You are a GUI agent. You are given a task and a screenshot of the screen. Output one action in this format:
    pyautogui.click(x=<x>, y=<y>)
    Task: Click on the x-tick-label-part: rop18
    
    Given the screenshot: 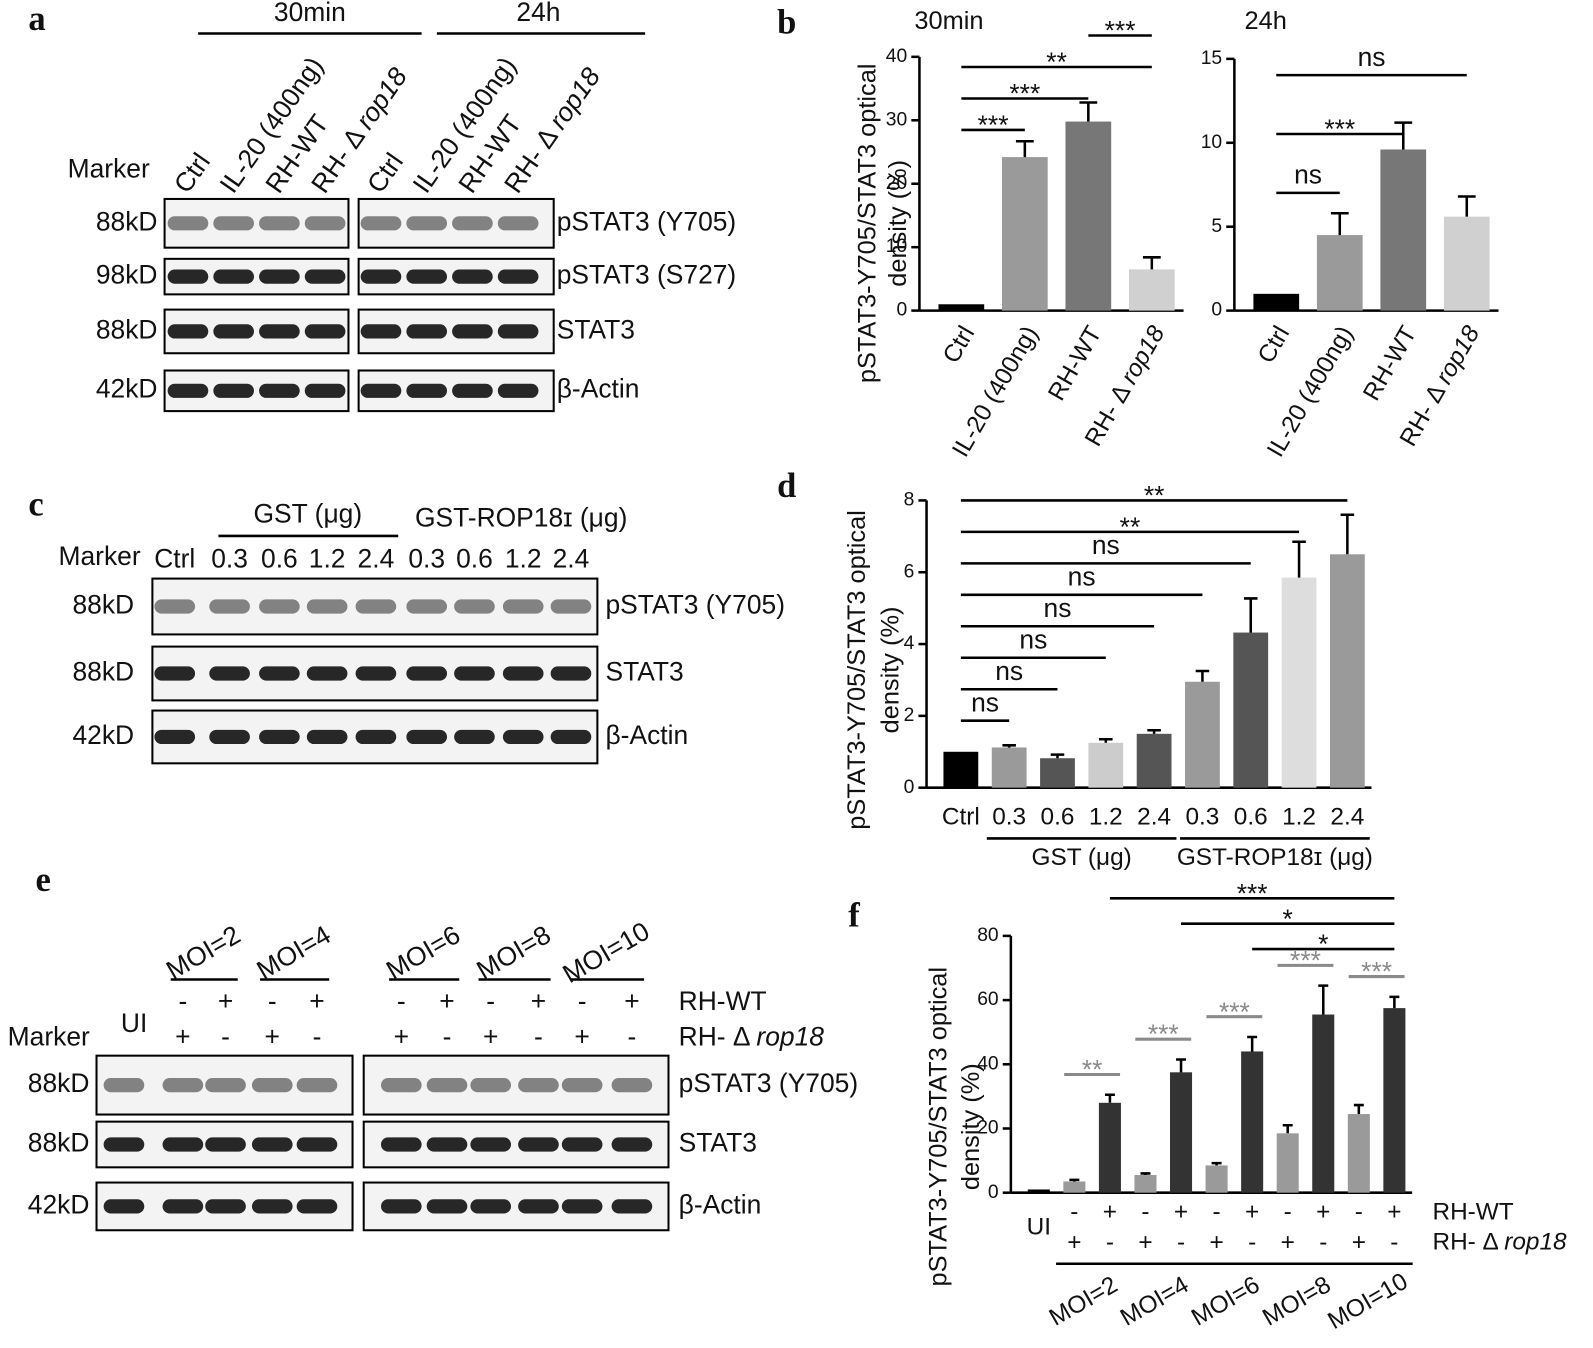 What is the action you would take?
    pyautogui.click(x=1143, y=355)
    